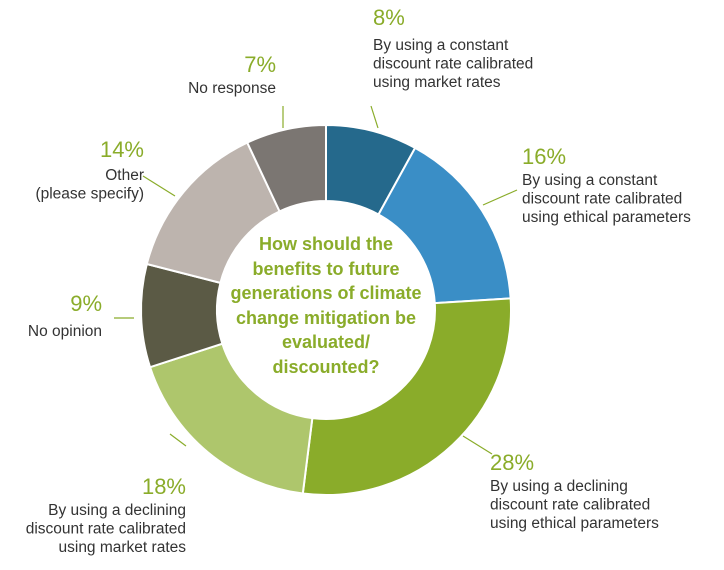  What do you see at coordinates (512, 462) in the screenshot?
I see `slice-percent-3: 28%` at bounding box center [512, 462].